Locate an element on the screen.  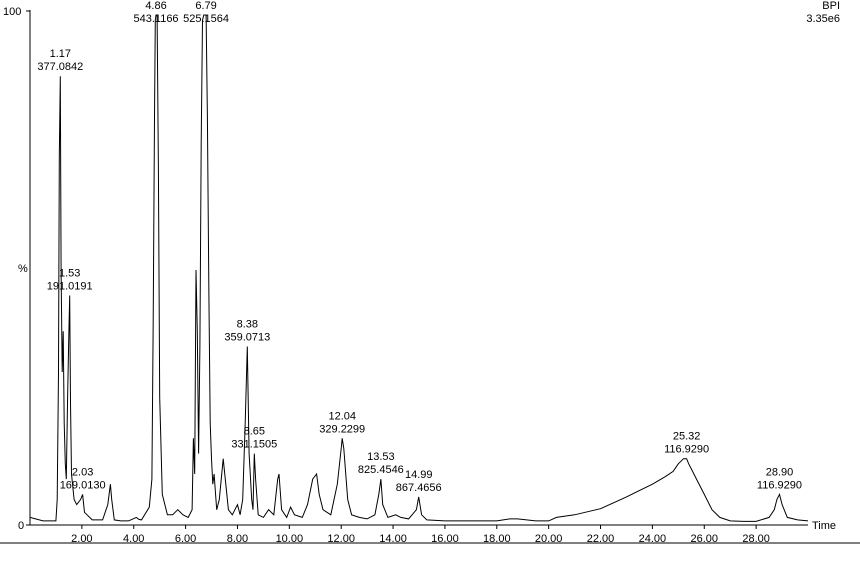
x-tick-label: 14.00 is located at coordinates (393, 539).